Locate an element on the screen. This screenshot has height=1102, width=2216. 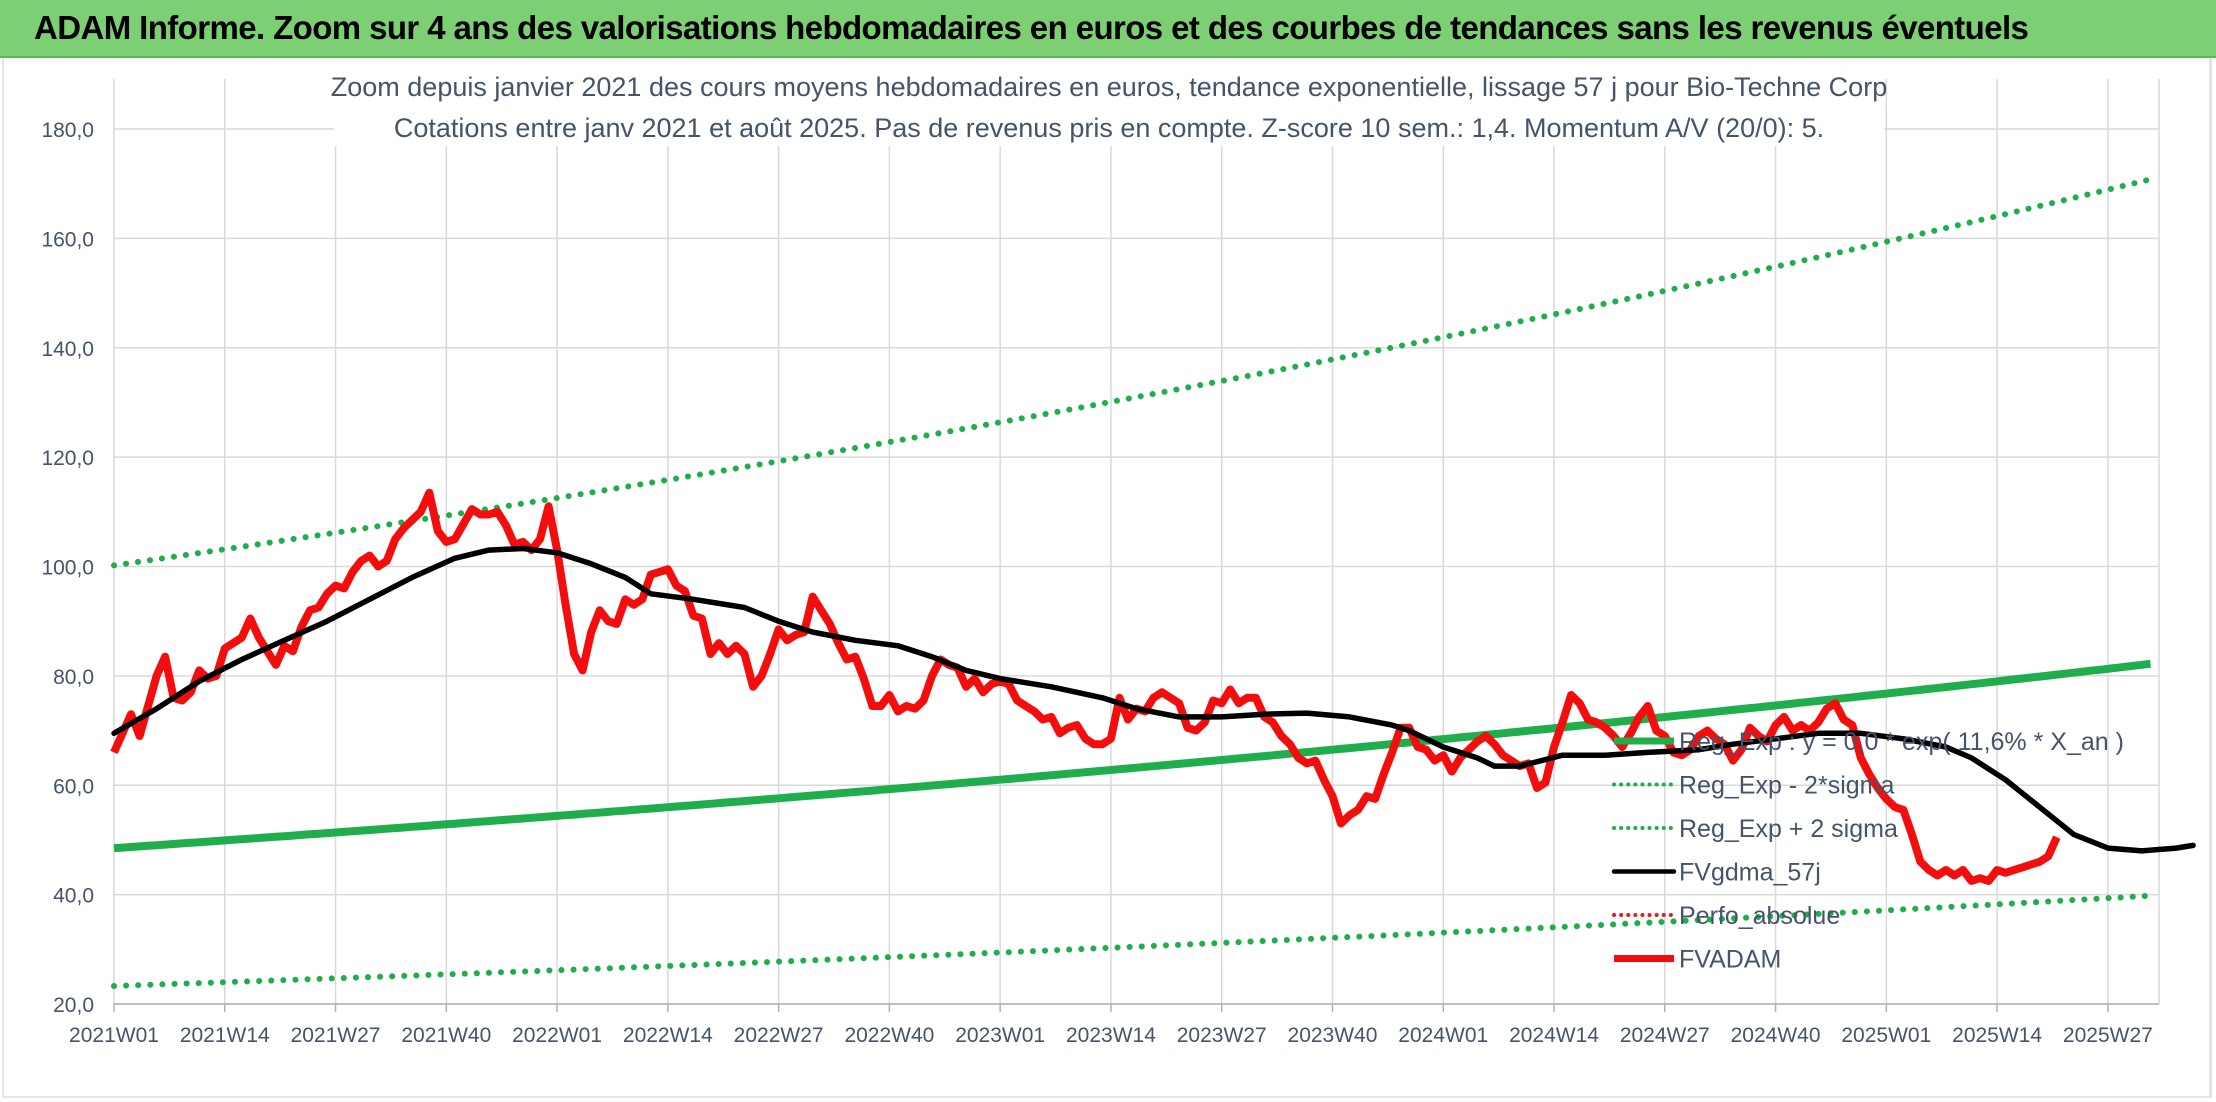
x-tick-label: 2021W40 is located at coordinates (446, 1035).